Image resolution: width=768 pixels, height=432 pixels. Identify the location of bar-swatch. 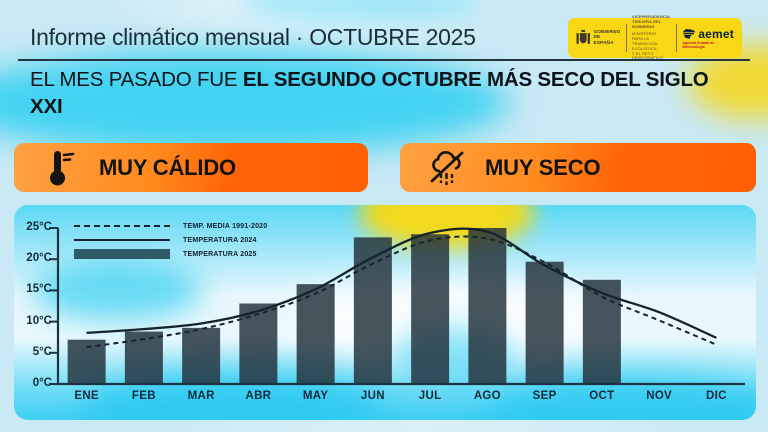
(122, 254).